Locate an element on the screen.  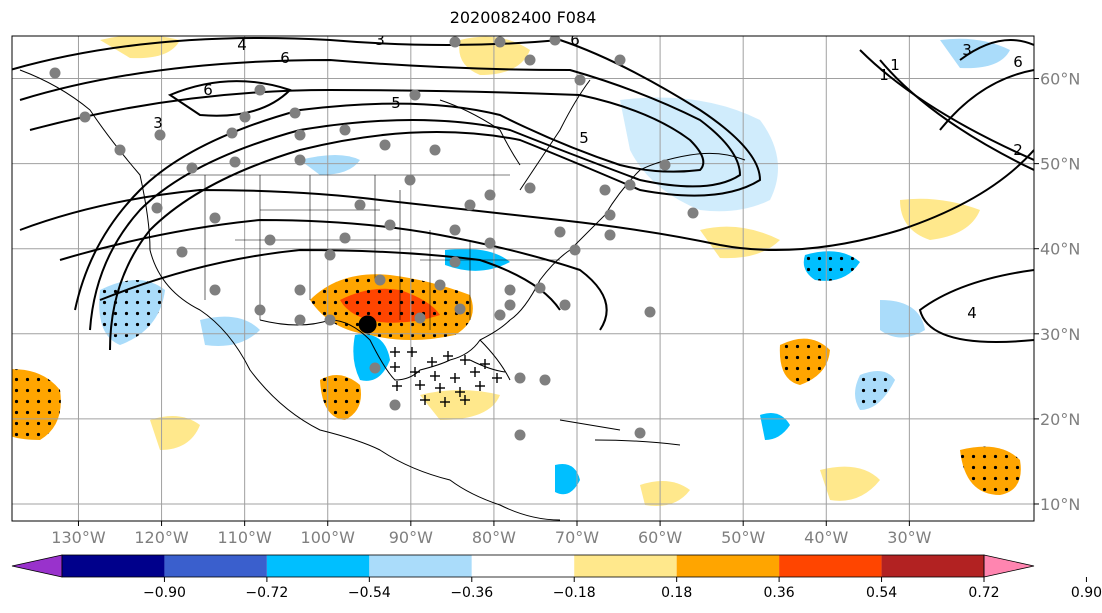
colorbar-tick-label: −0.54 is located at coordinates (369, 593).